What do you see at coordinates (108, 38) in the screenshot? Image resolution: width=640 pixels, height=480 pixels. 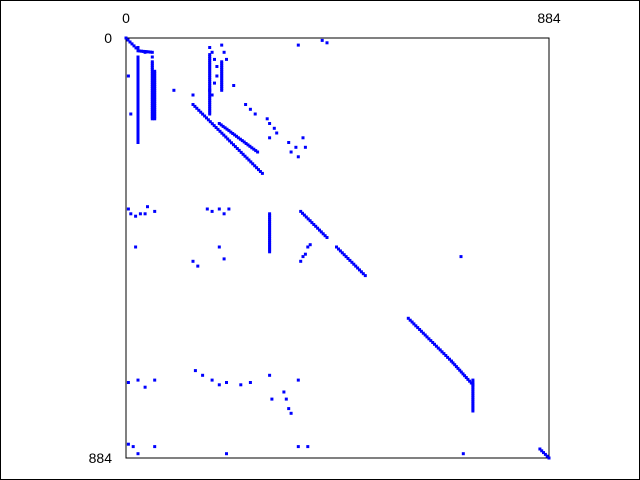 I see `y-tick-label-start: 0` at bounding box center [108, 38].